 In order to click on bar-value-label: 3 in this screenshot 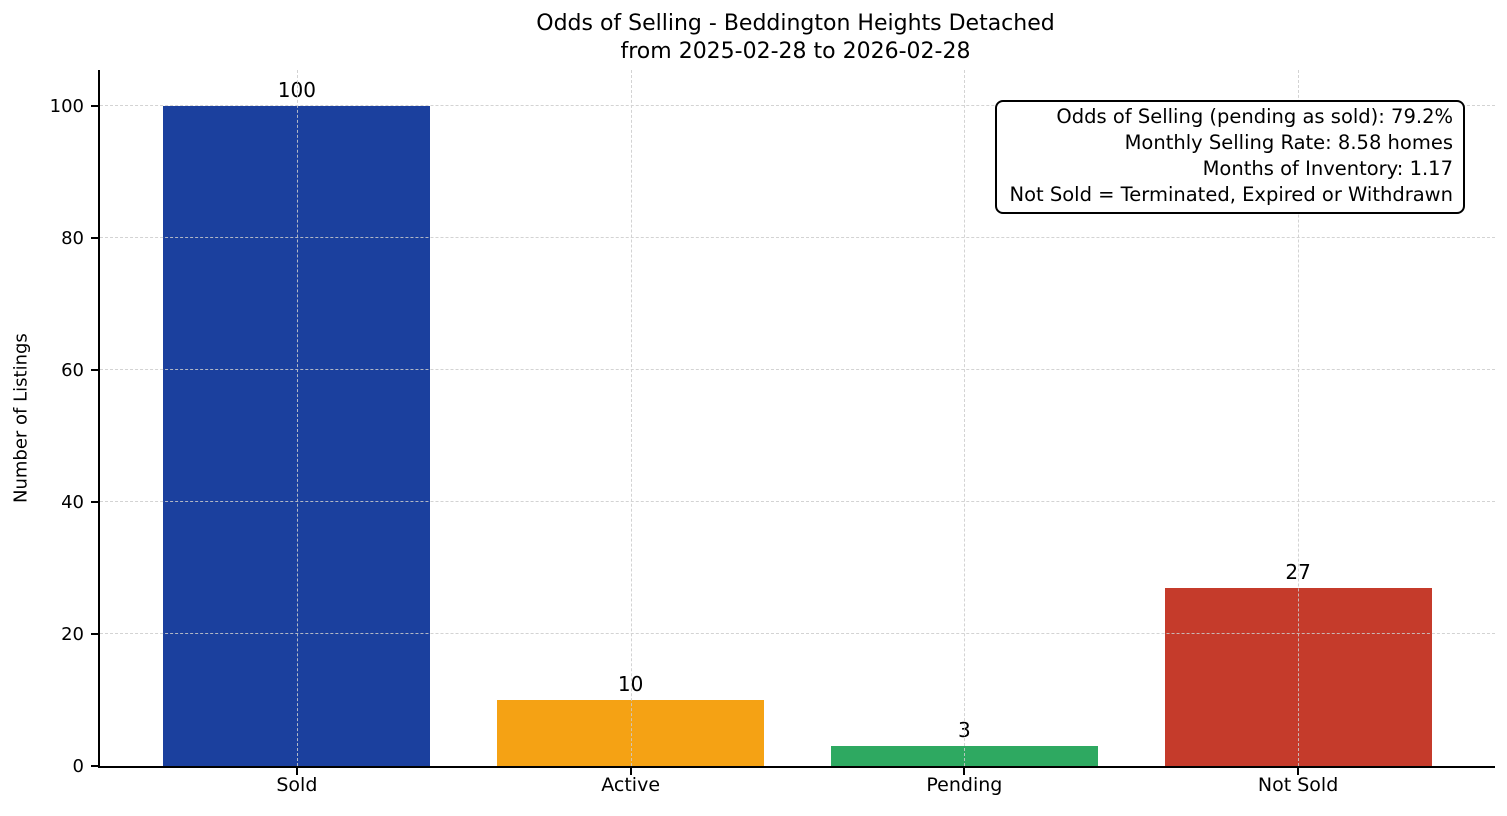, I will do `click(964, 730)`.